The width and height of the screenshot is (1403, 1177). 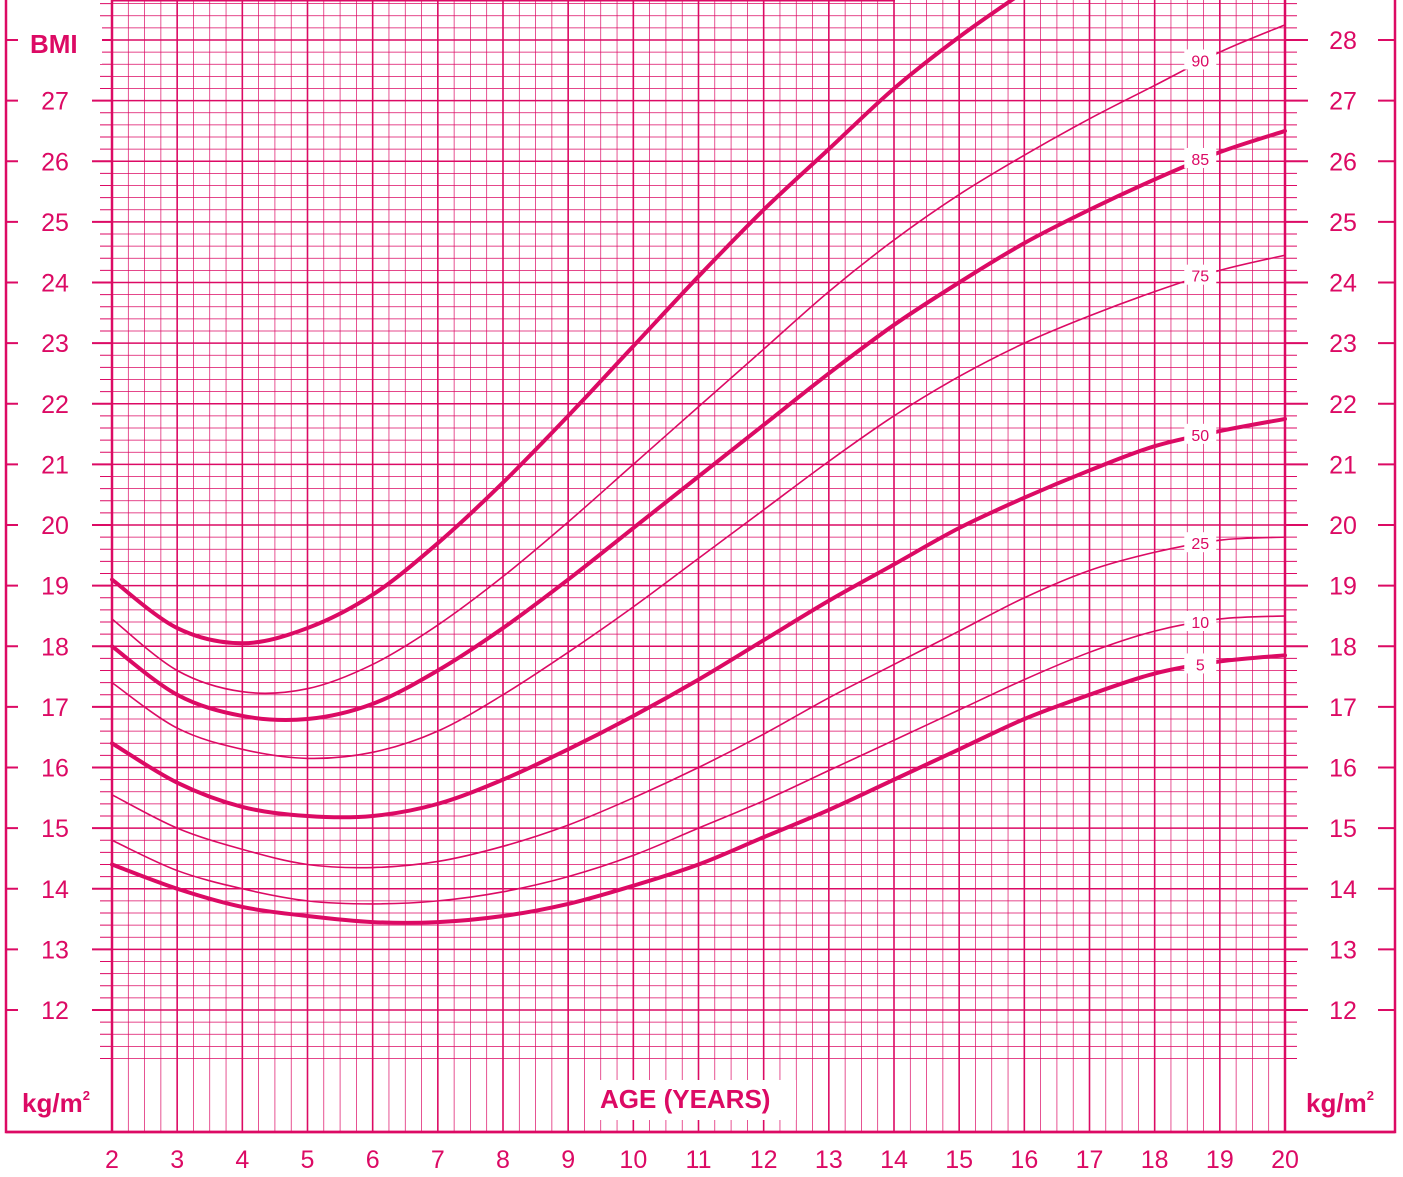 I want to click on y-tick-label-right: 19, so click(x=1343, y=587).